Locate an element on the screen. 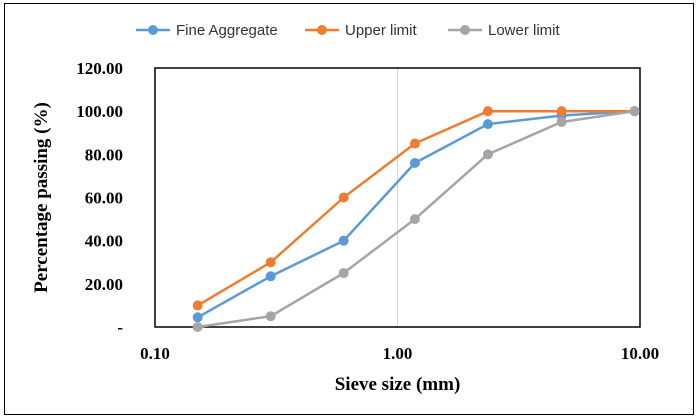 This screenshot has height=420, width=700. x-axis-ticks: 0.10 1.00 10.00 is located at coordinates (399, 353).